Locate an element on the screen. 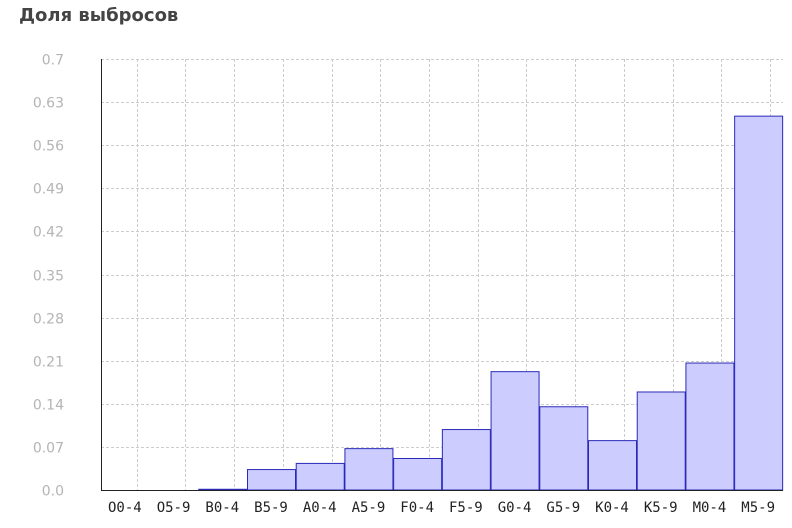 This screenshot has height=528, width=792. x-tick-label: B0-4 is located at coordinates (222, 508).